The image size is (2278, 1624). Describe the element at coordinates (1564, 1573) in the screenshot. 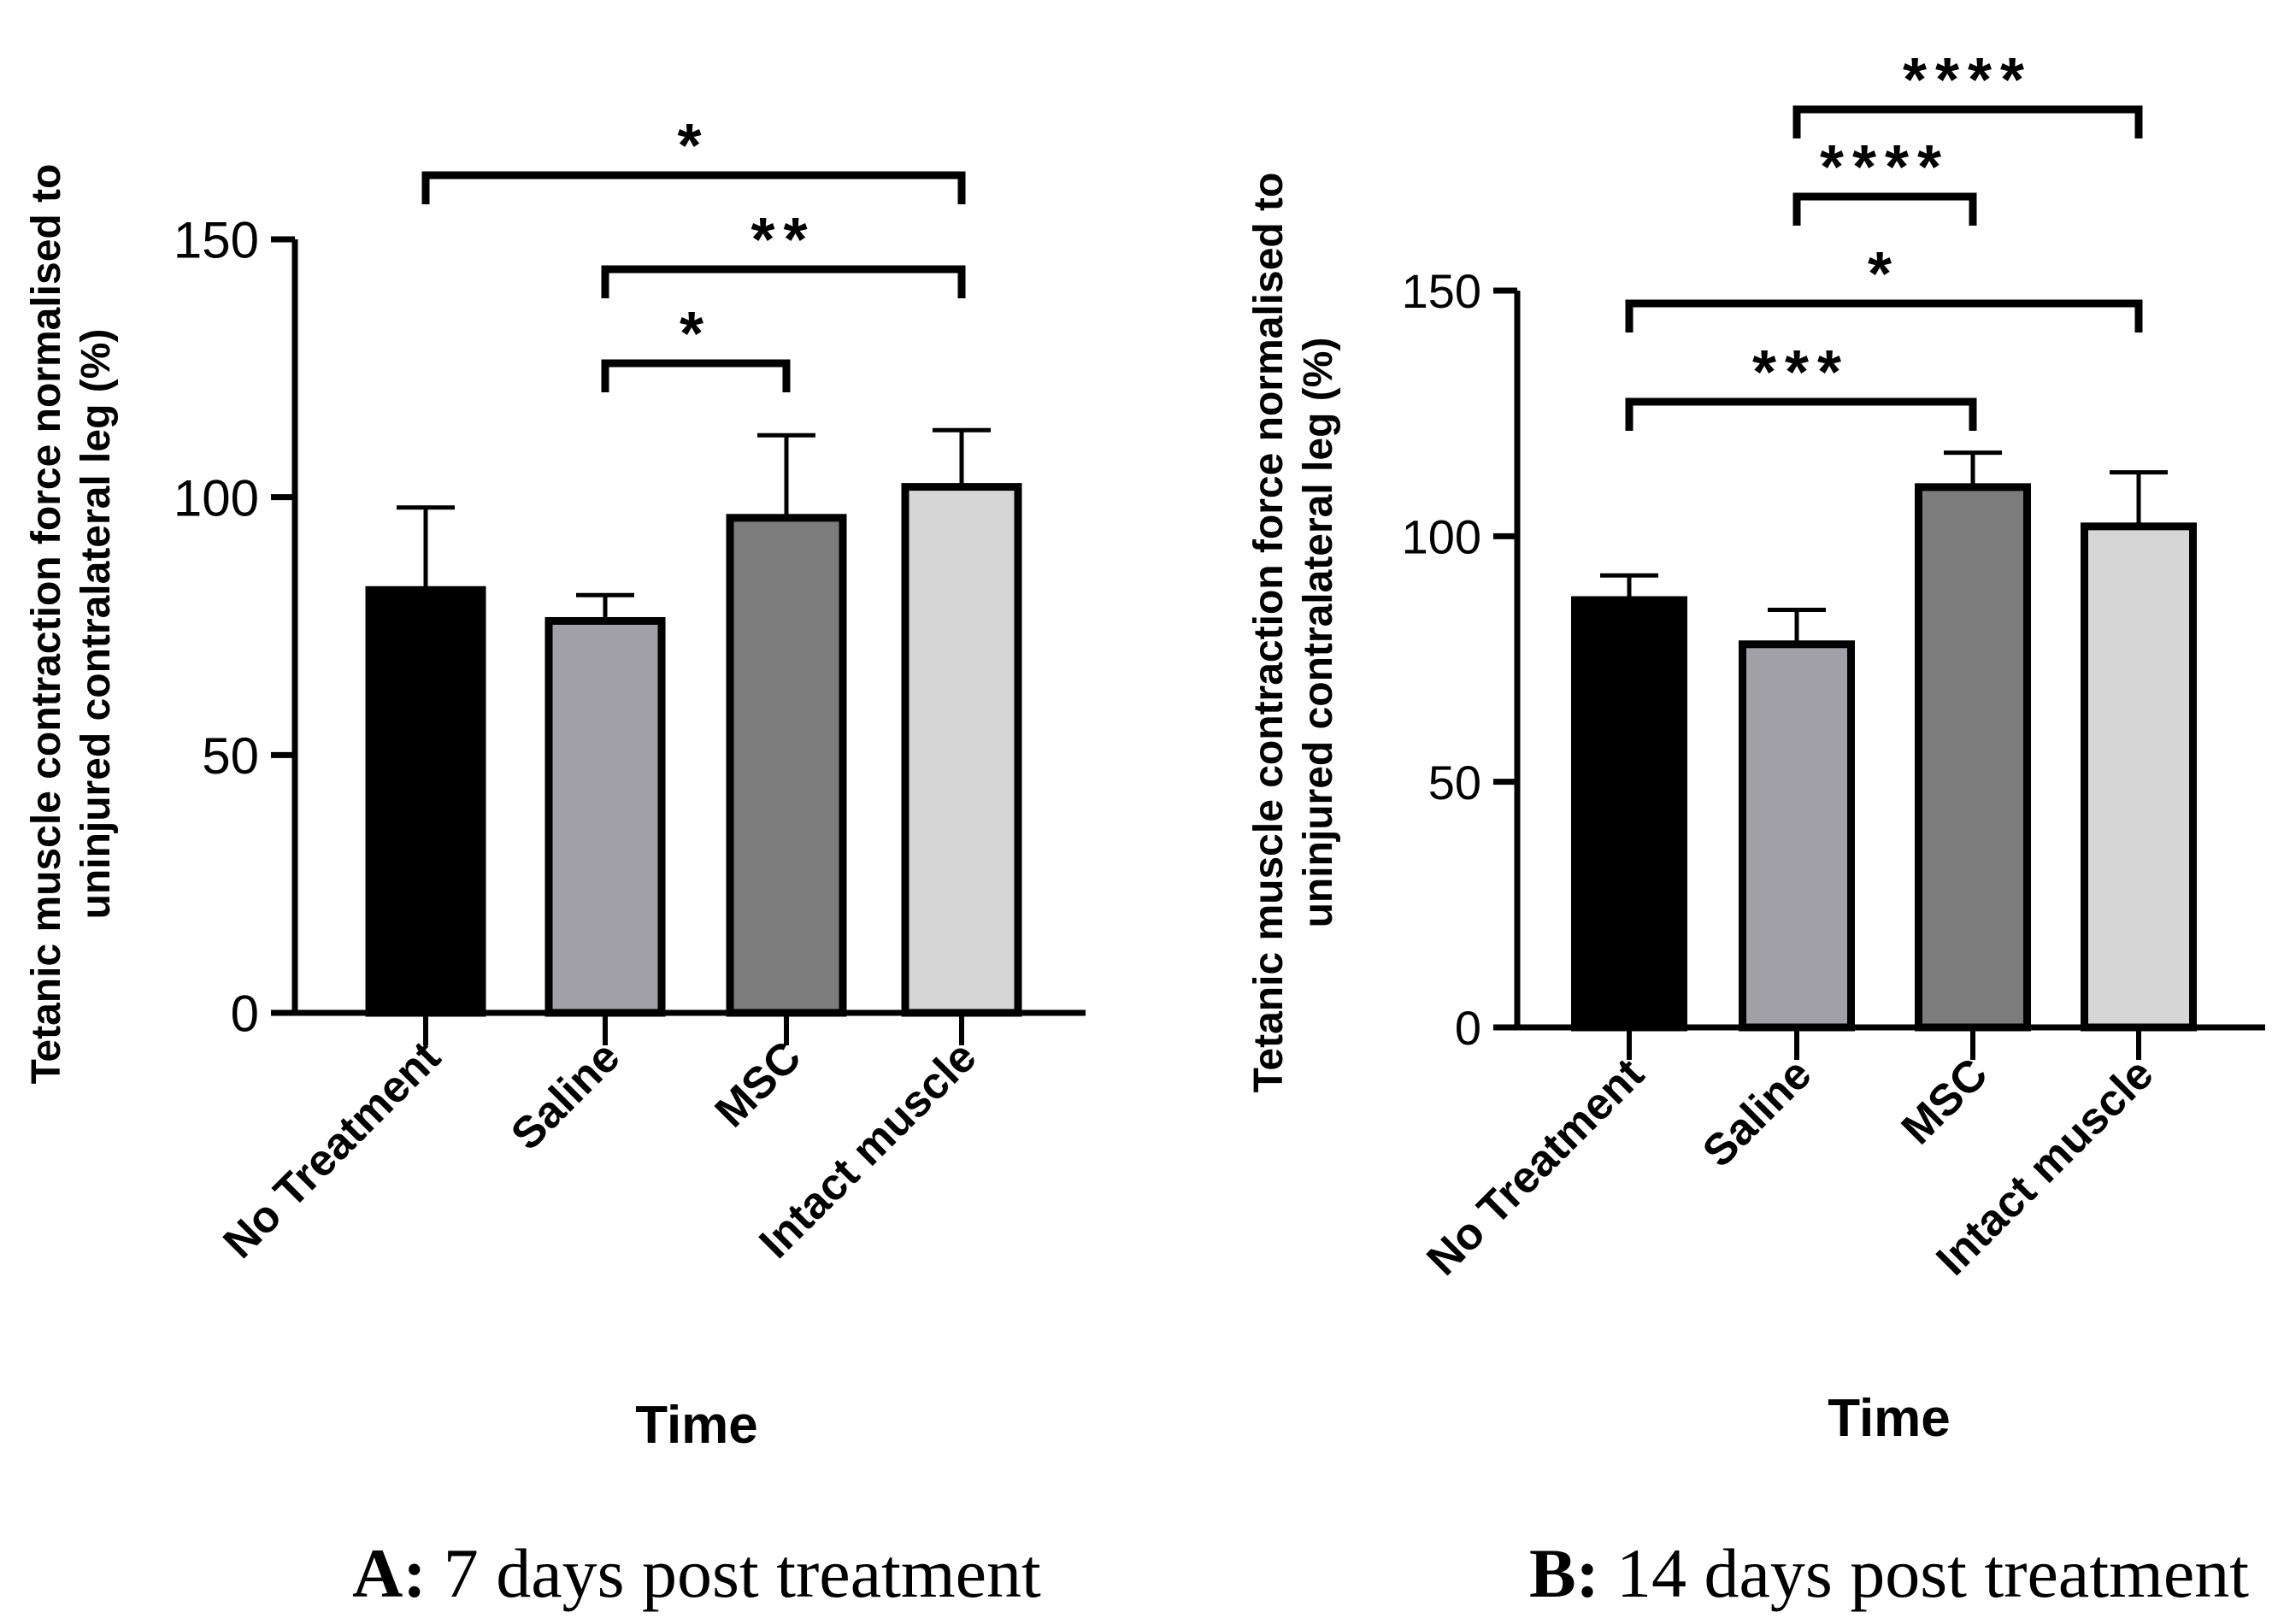

I see `panel-label-b: B:` at that location.